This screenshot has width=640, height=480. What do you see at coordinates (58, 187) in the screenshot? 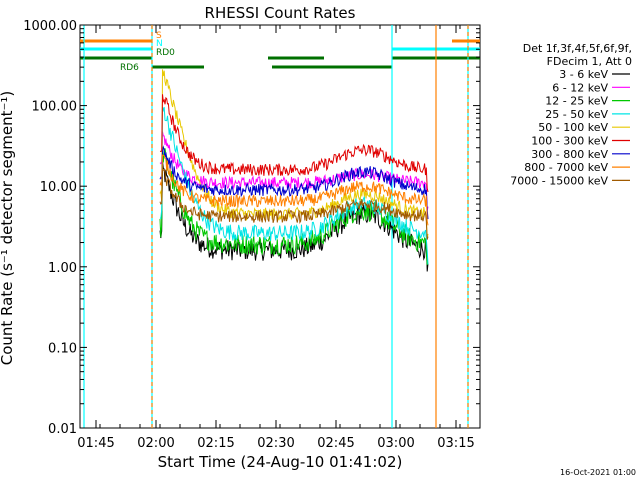
I see `y-tick-label: 10.00` at bounding box center [58, 187].